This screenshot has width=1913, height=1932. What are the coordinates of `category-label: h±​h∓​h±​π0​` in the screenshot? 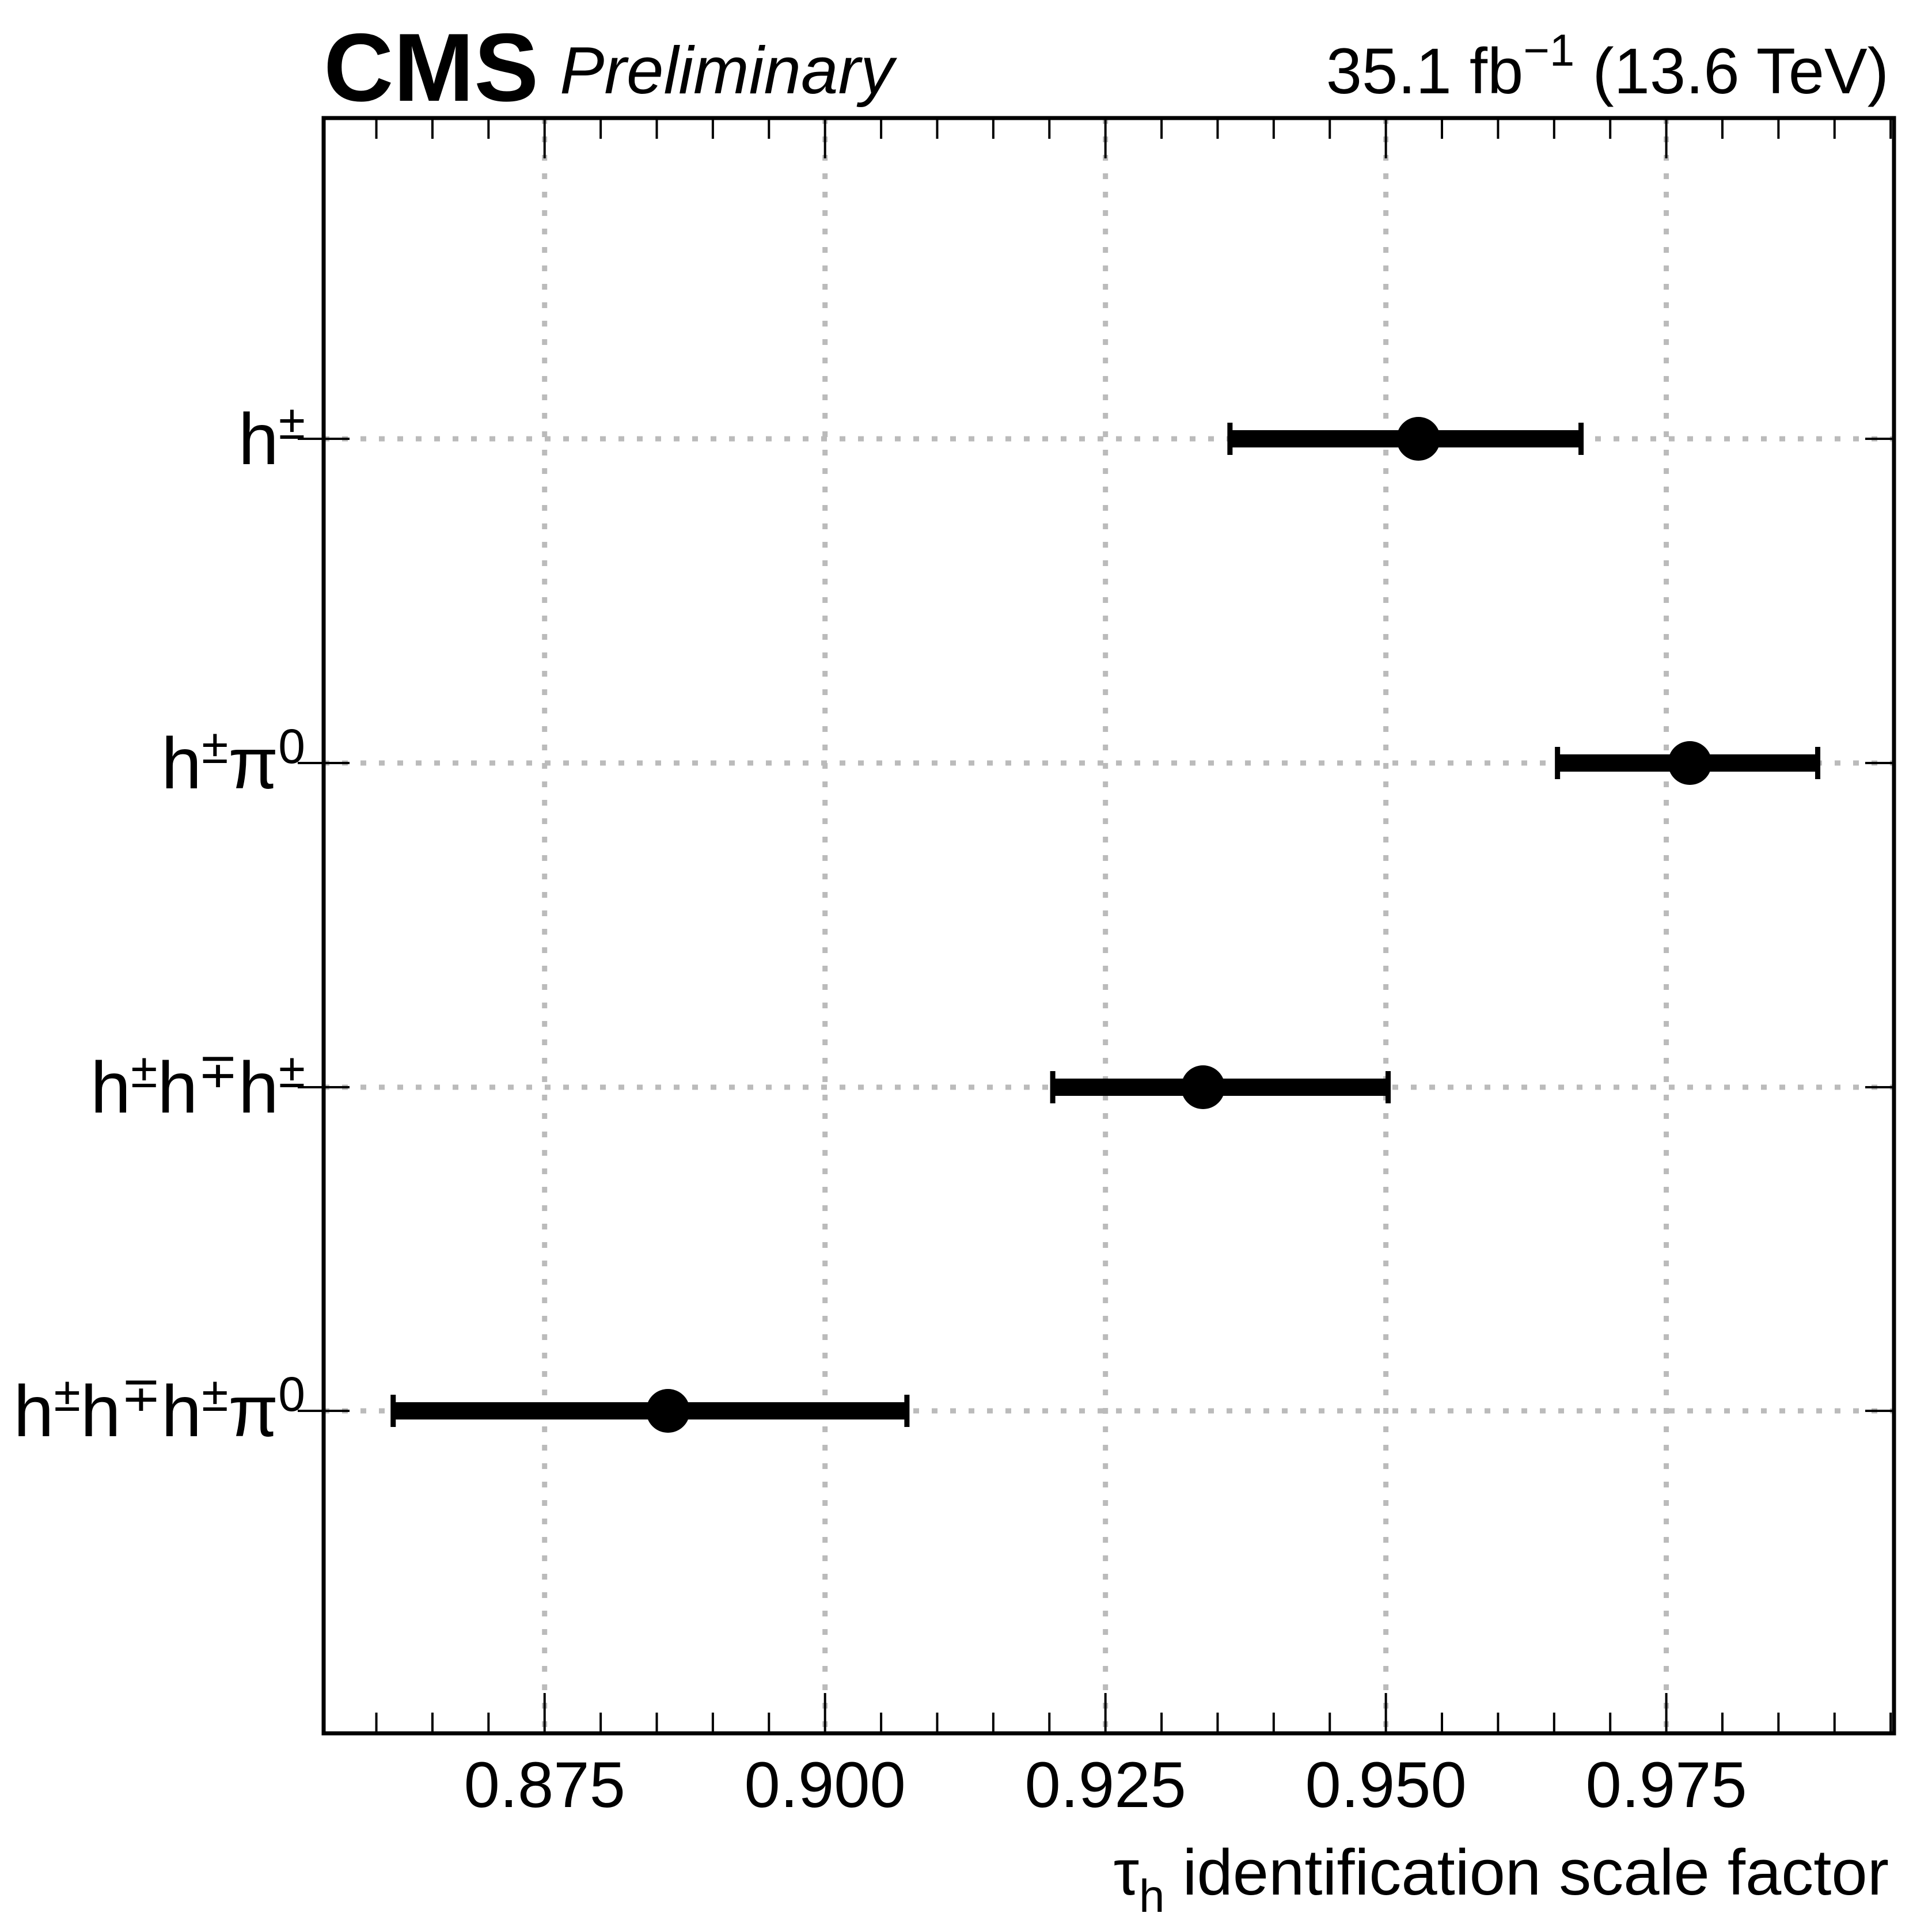 It's located at (160, 1409).